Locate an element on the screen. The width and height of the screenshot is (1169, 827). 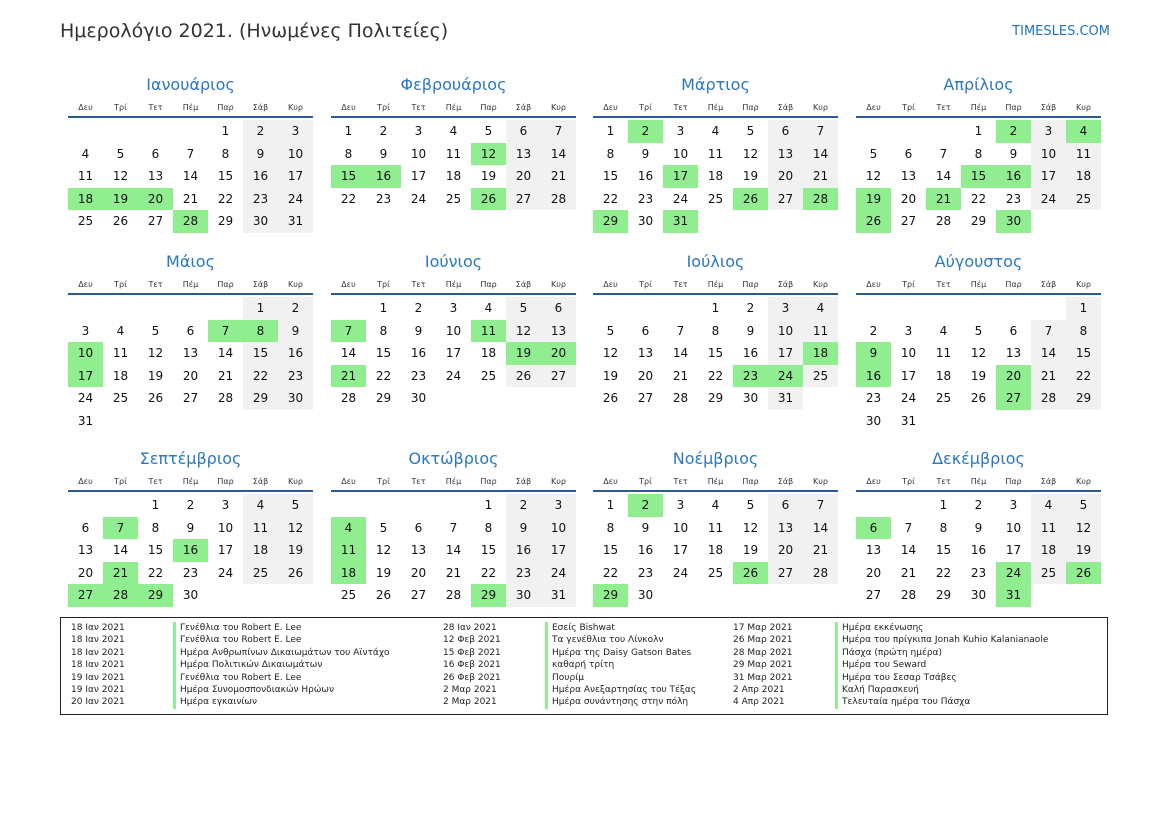
holiday-day-cell: 24 is located at coordinates (785, 375).